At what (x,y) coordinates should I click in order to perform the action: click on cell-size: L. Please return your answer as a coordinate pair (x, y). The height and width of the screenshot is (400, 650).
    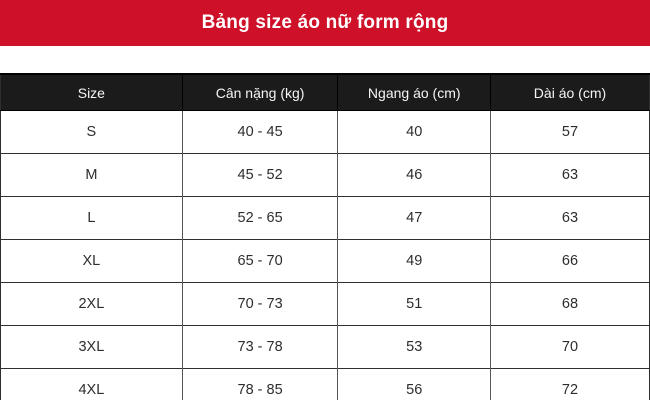
    Looking at the image, I should click on (91, 218).